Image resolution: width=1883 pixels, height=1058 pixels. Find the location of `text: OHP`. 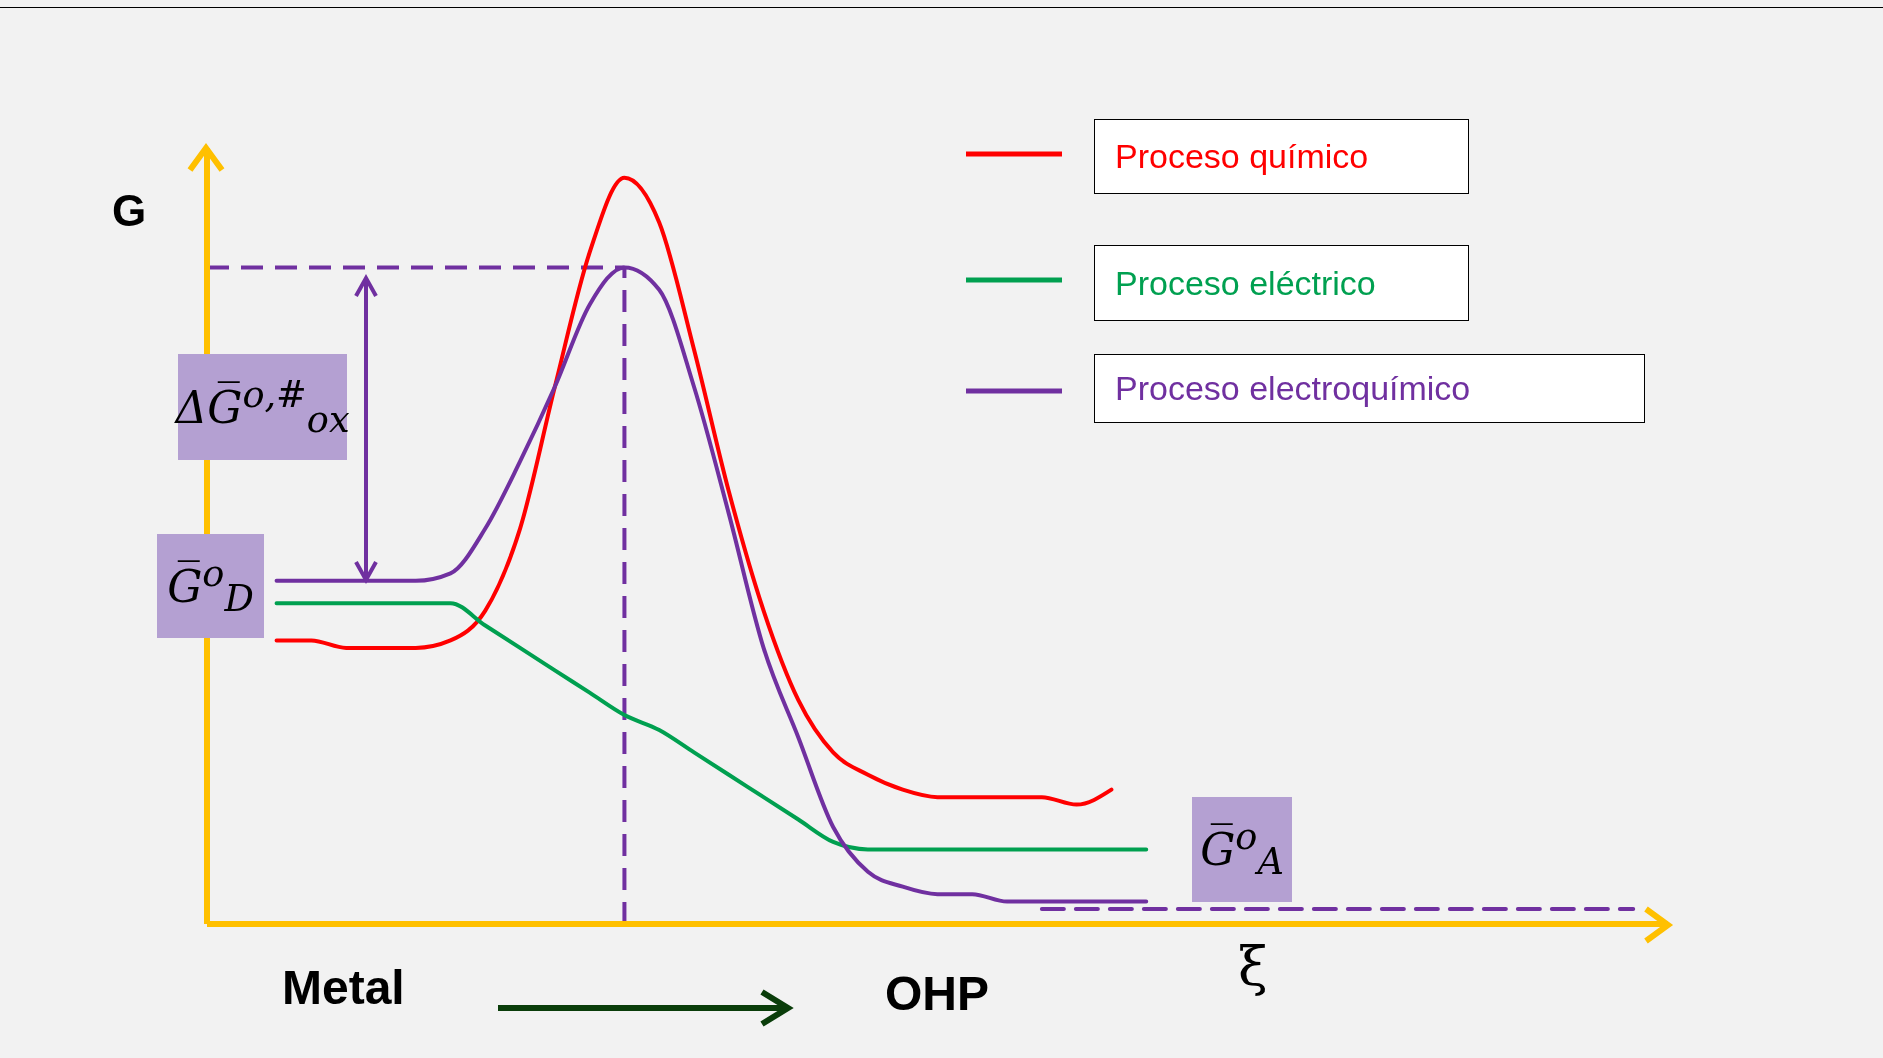

text: OHP is located at coordinates (937, 993).